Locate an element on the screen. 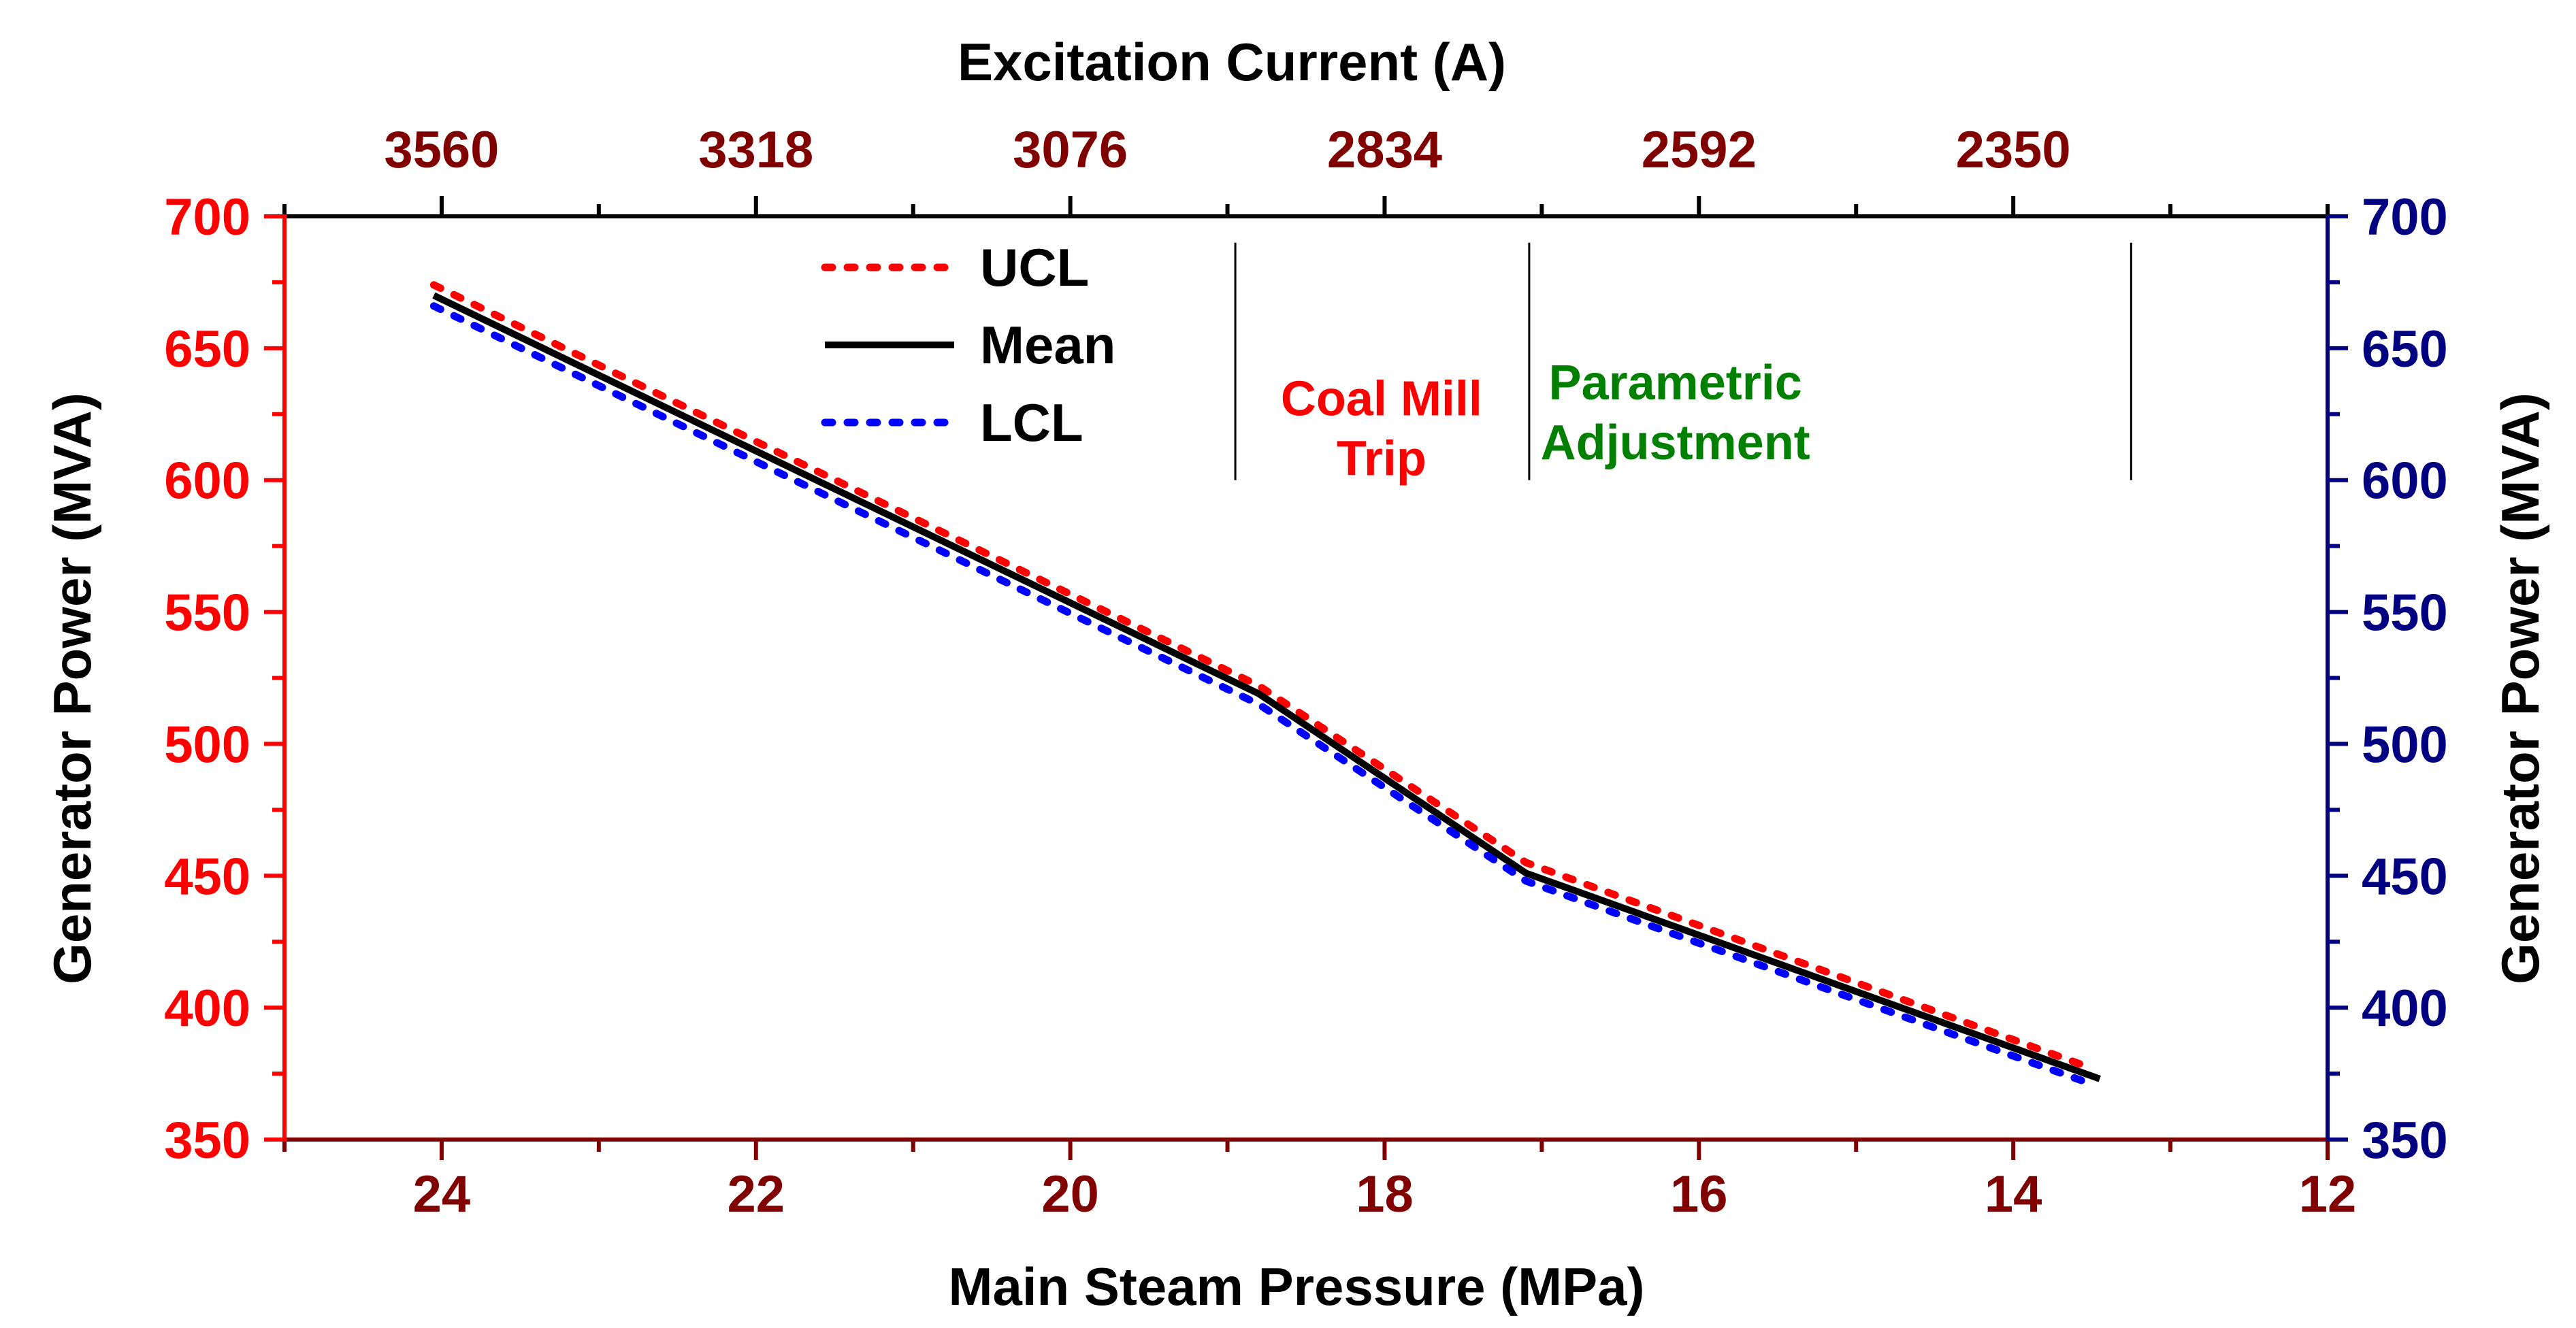 This screenshot has width=2576, height=1328. y-right-tick-label: 450 is located at coordinates (2405, 877).